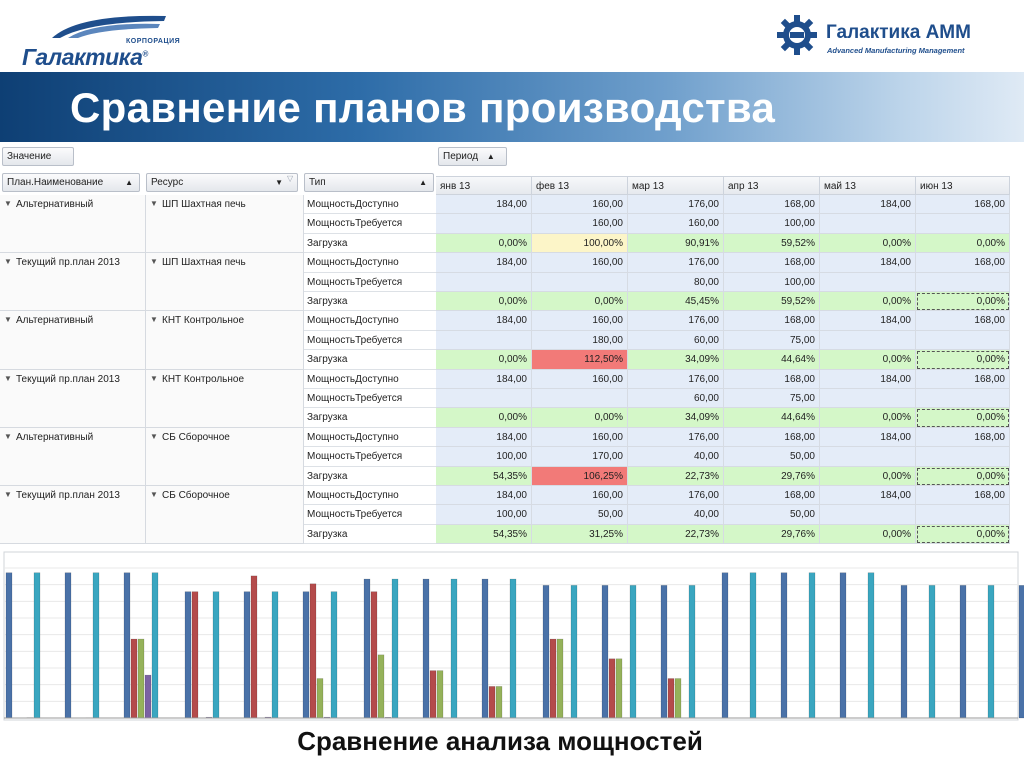 The width and height of the screenshot is (1024, 768). Describe the element at coordinates (484, 185) in the screenshot. I see `month-header: янв 13` at that location.